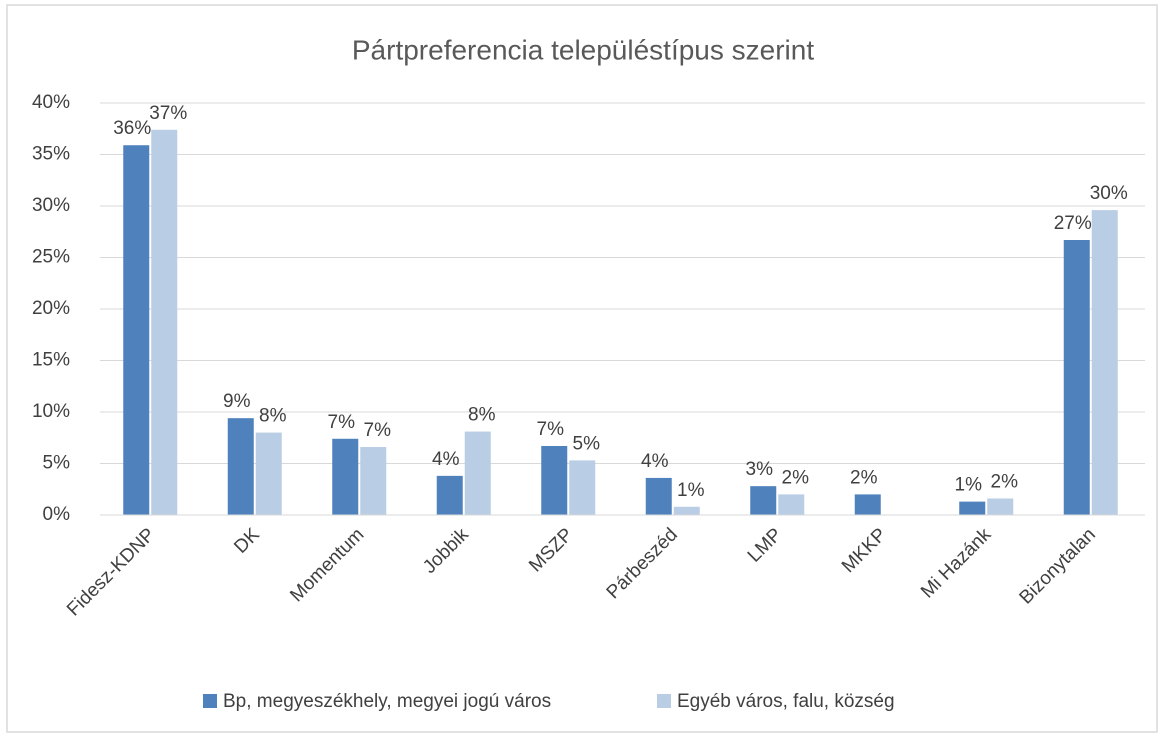 The image size is (1162, 737). I want to click on y-tick-label: 0%, so click(57, 514).